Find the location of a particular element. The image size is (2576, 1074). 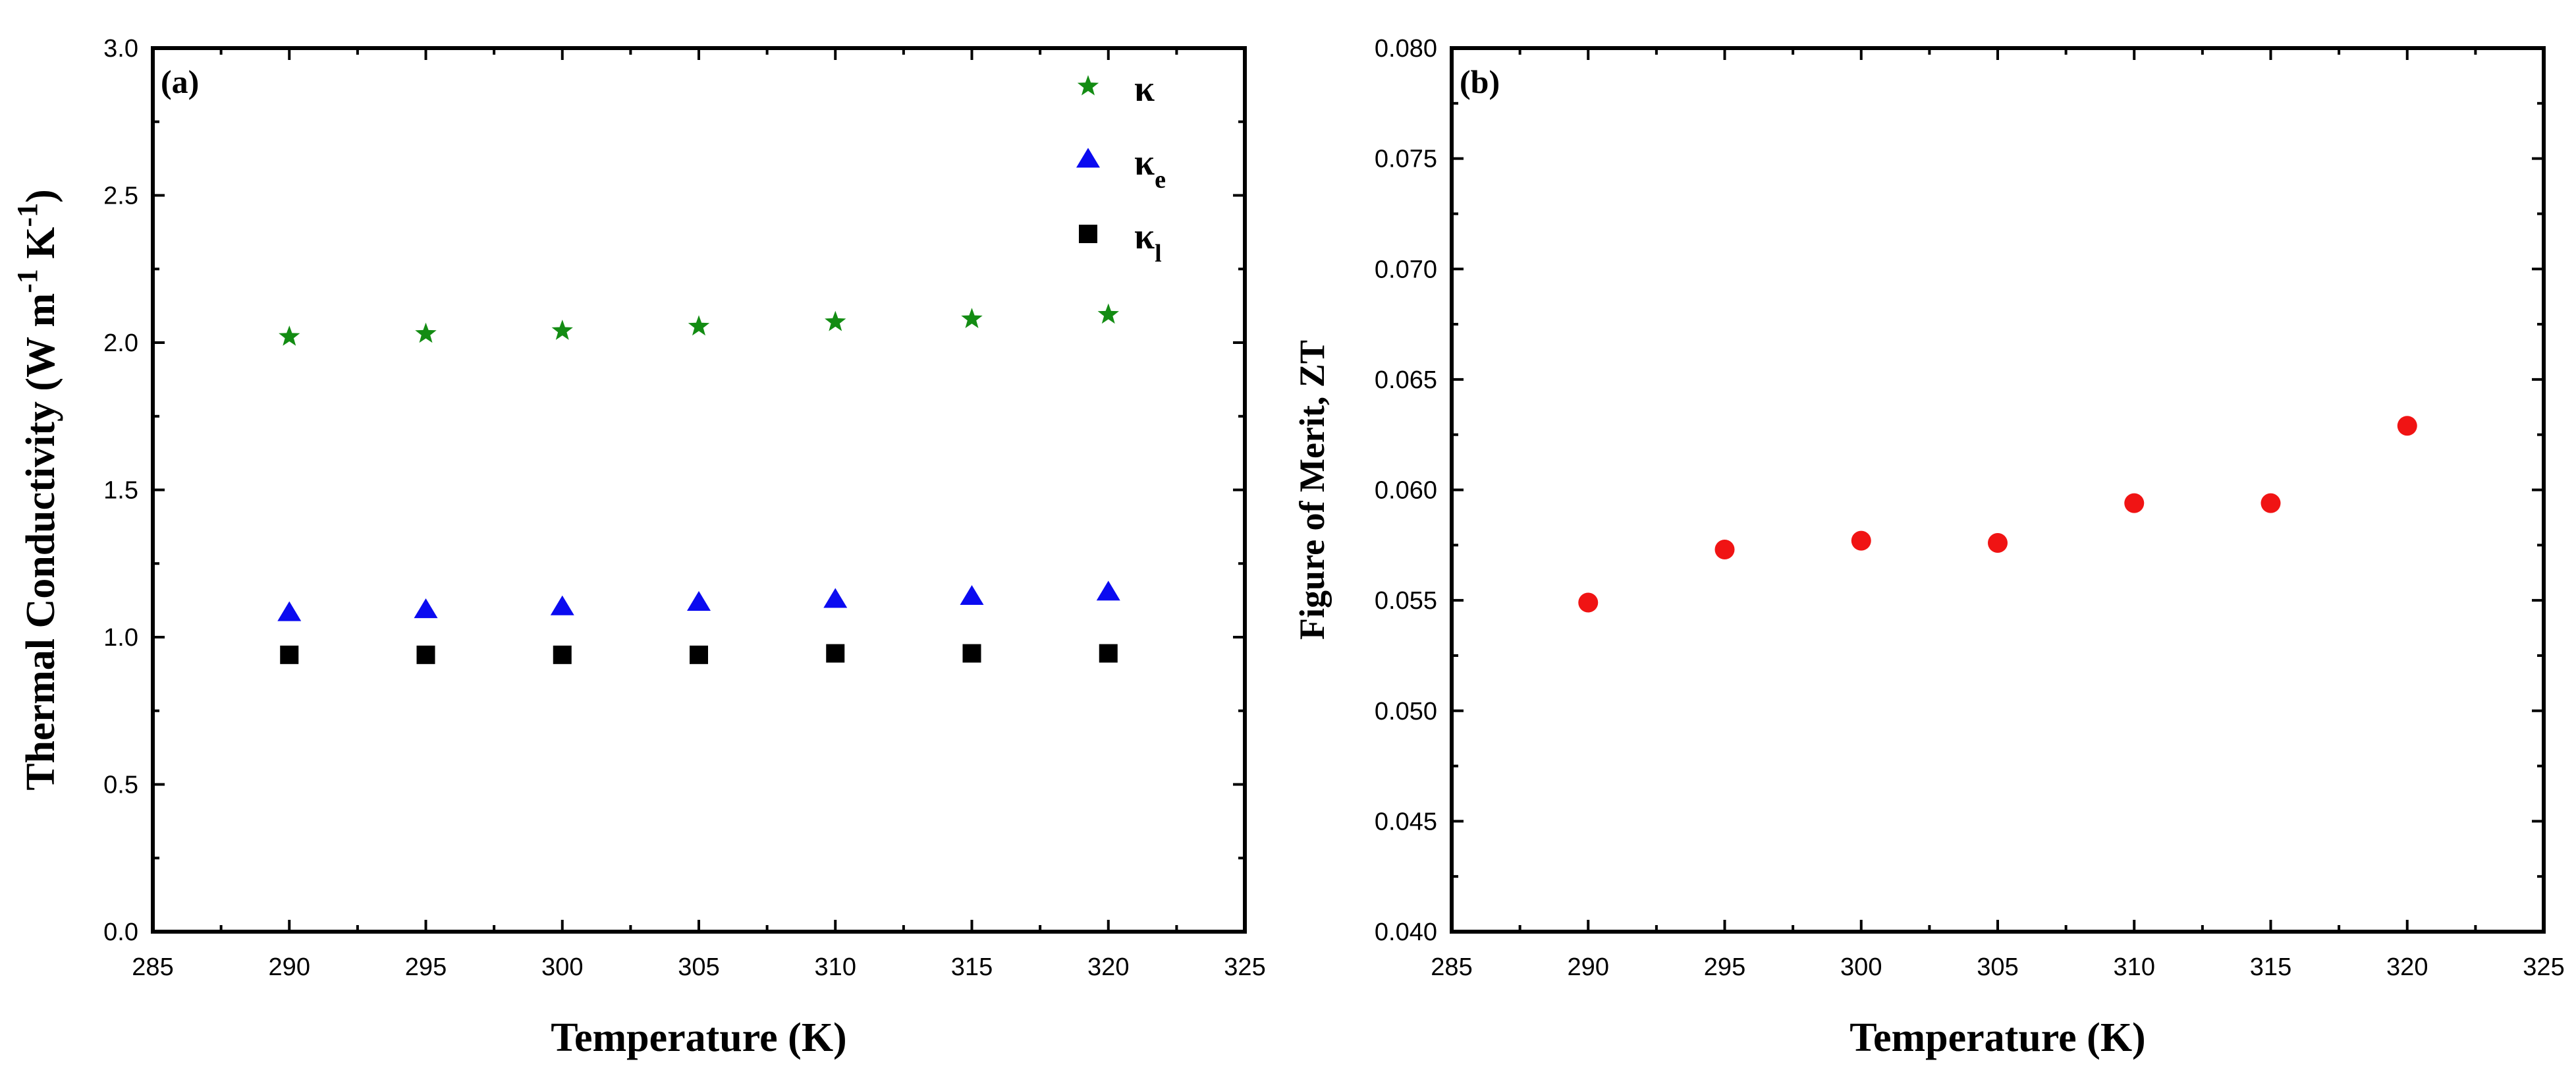

y-tick-label: 0.060 is located at coordinates (1406, 491).